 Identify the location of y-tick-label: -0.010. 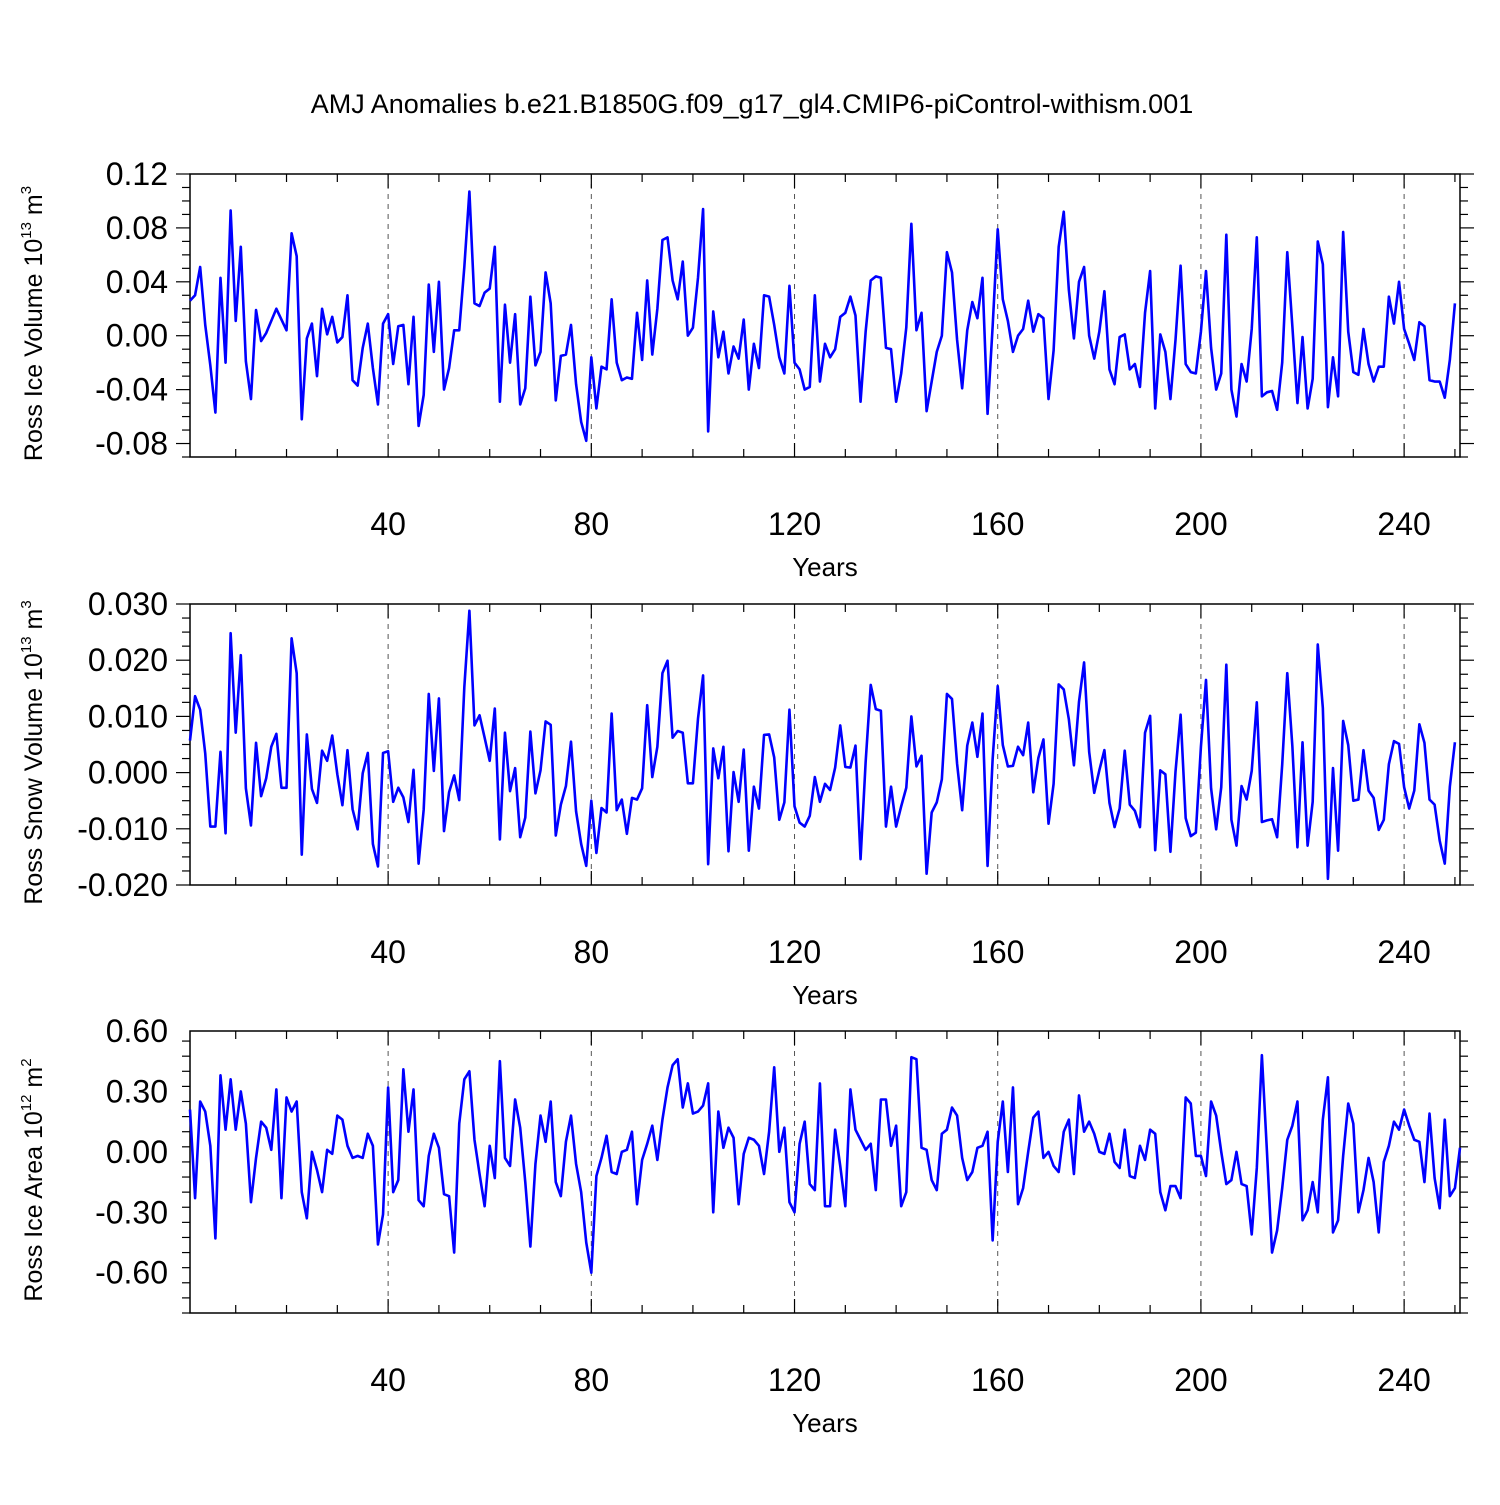
(122, 829).